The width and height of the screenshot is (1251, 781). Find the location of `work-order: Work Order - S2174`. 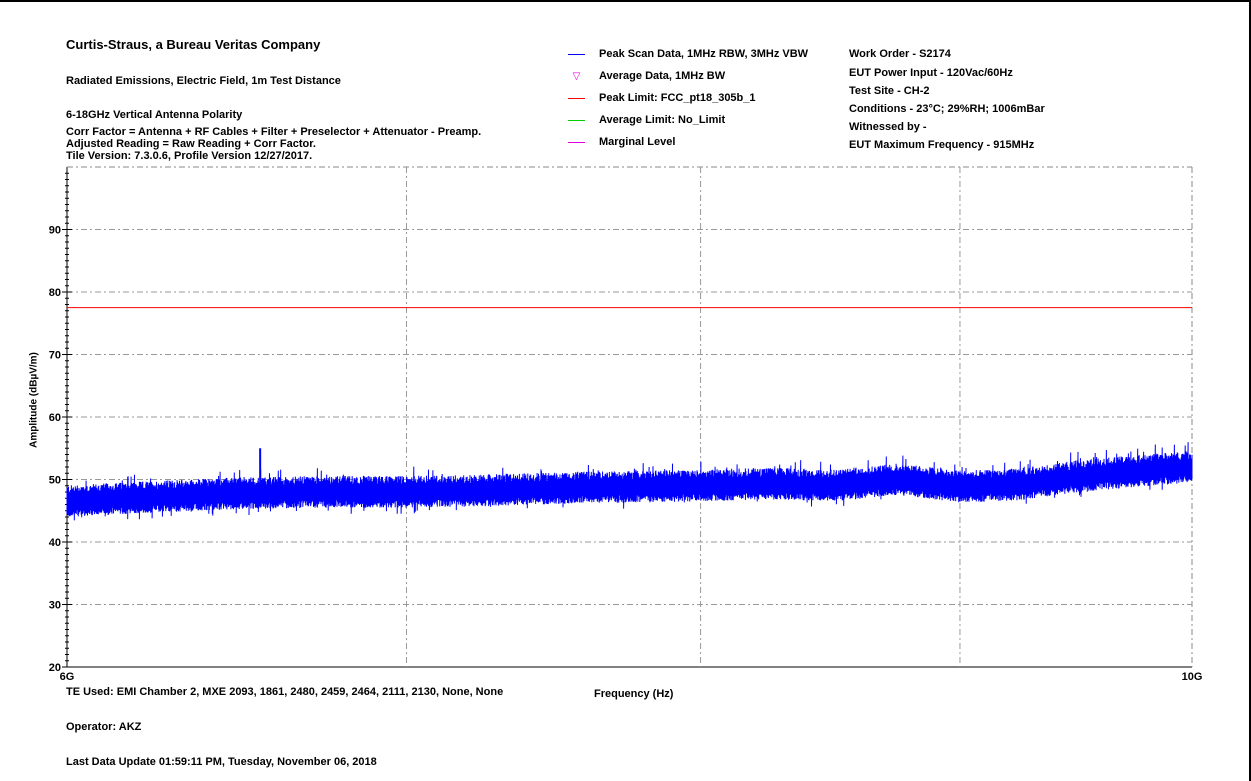

work-order: Work Order - S2174 is located at coordinates (900, 54).